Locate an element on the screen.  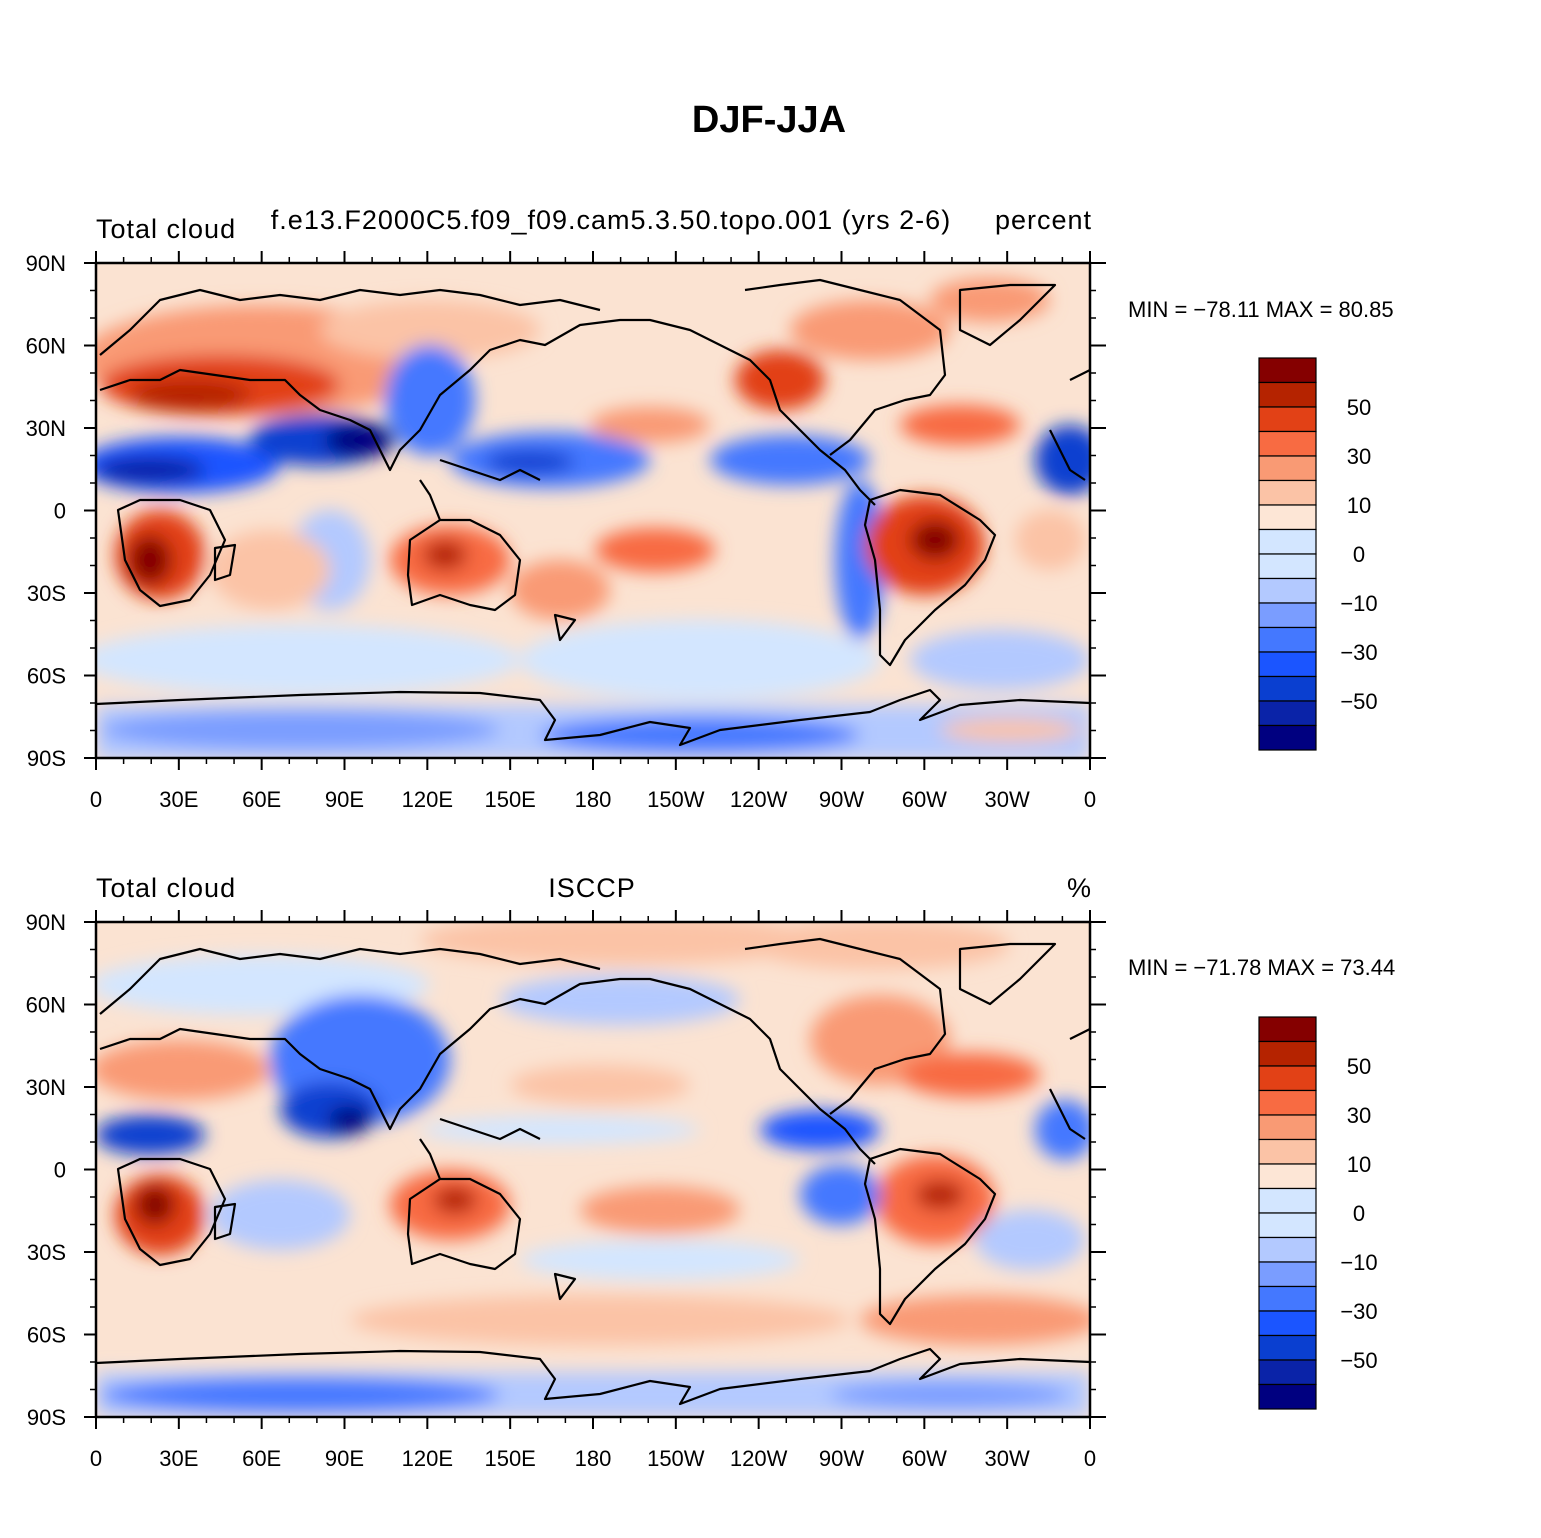
min-max-readout: MIN = −78.11 MAX = 80.85 is located at coordinates (1261, 309).